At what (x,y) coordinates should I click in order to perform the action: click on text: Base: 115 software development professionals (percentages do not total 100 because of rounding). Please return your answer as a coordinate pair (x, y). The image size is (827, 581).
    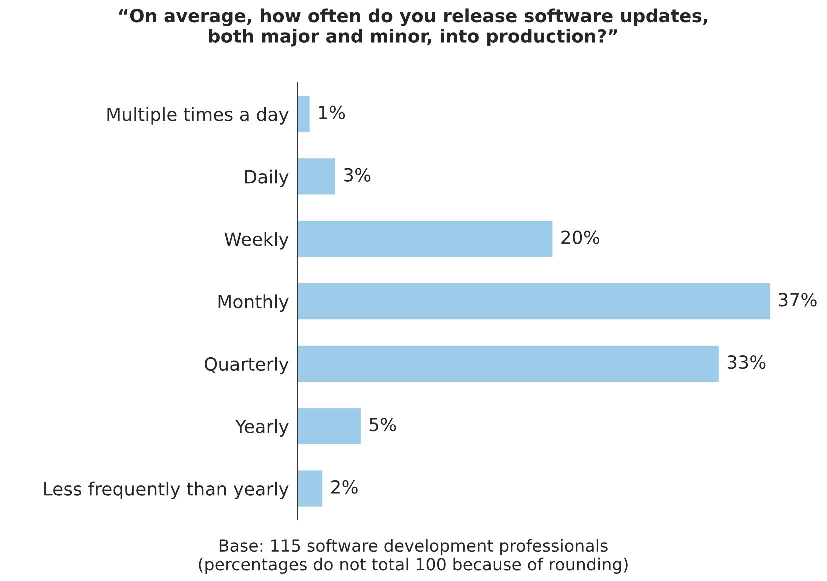
    Looking at the image, I should click on (413, 556).